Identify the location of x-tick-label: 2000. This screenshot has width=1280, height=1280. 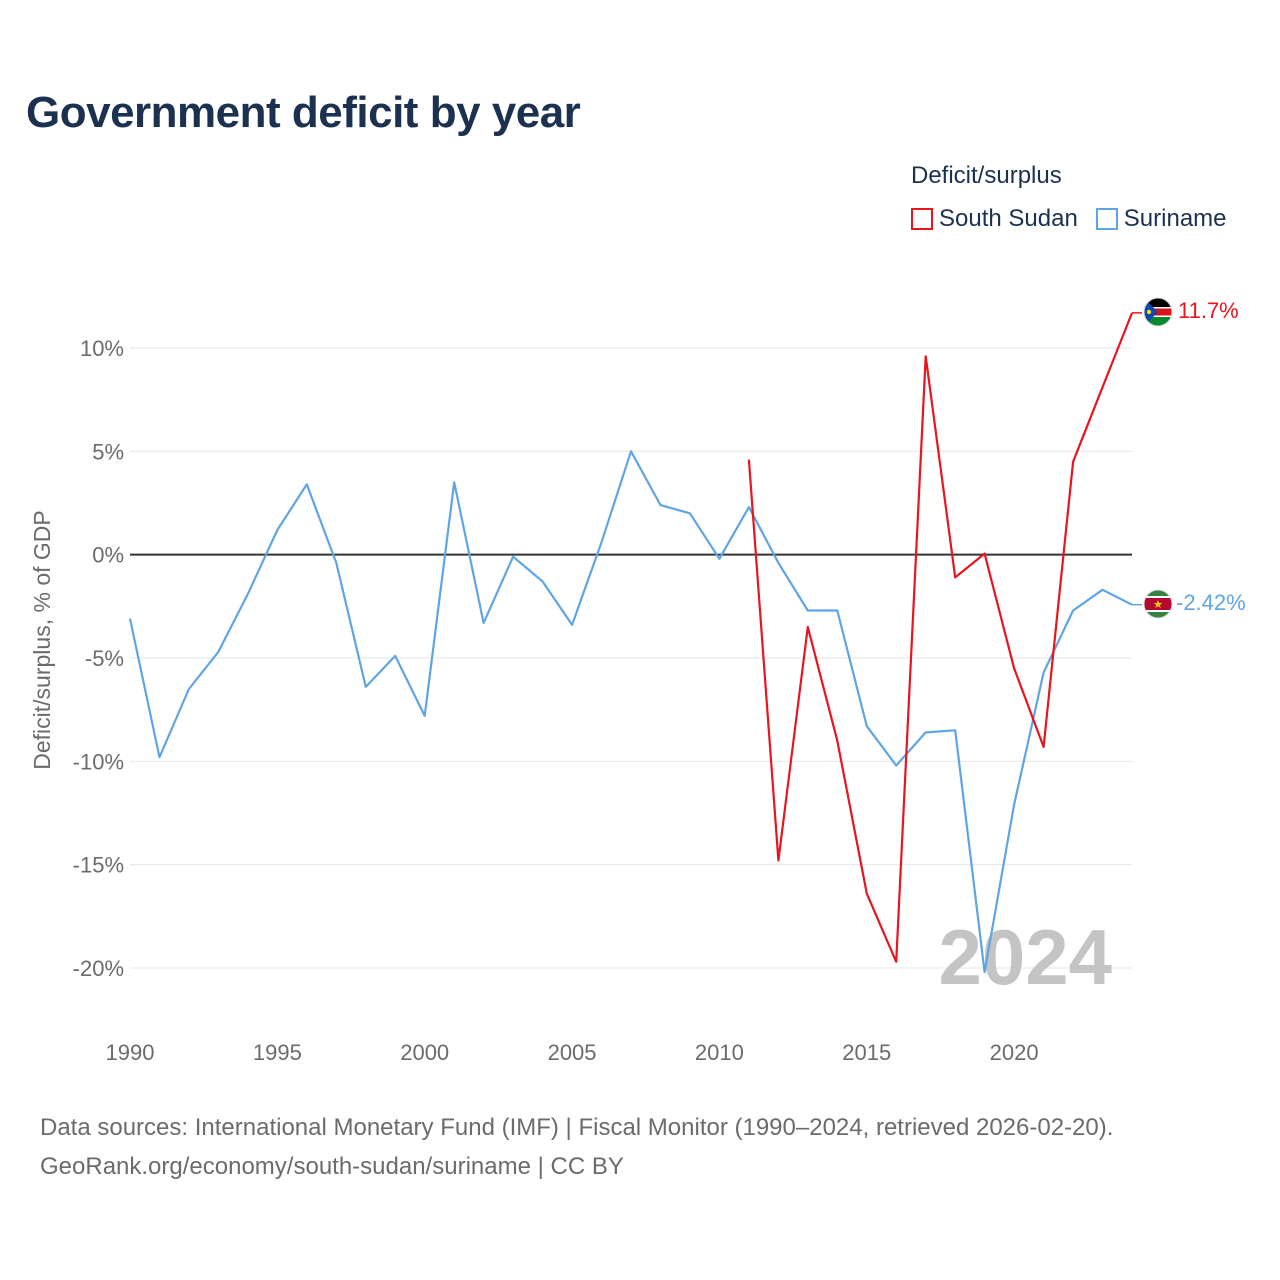
(424, 1052).